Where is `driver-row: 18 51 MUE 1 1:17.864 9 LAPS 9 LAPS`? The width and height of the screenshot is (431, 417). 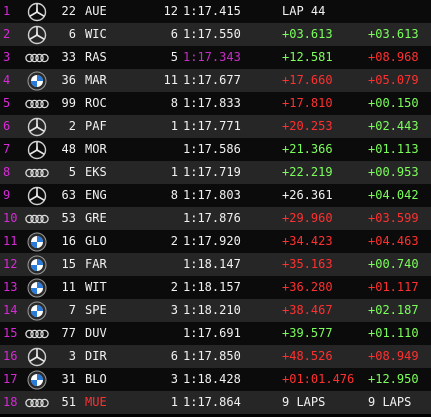
driver-row: 18 51 MUE 1 1:17.864 9 LAPS 9 LAPS is located at coordinates (215, 402).